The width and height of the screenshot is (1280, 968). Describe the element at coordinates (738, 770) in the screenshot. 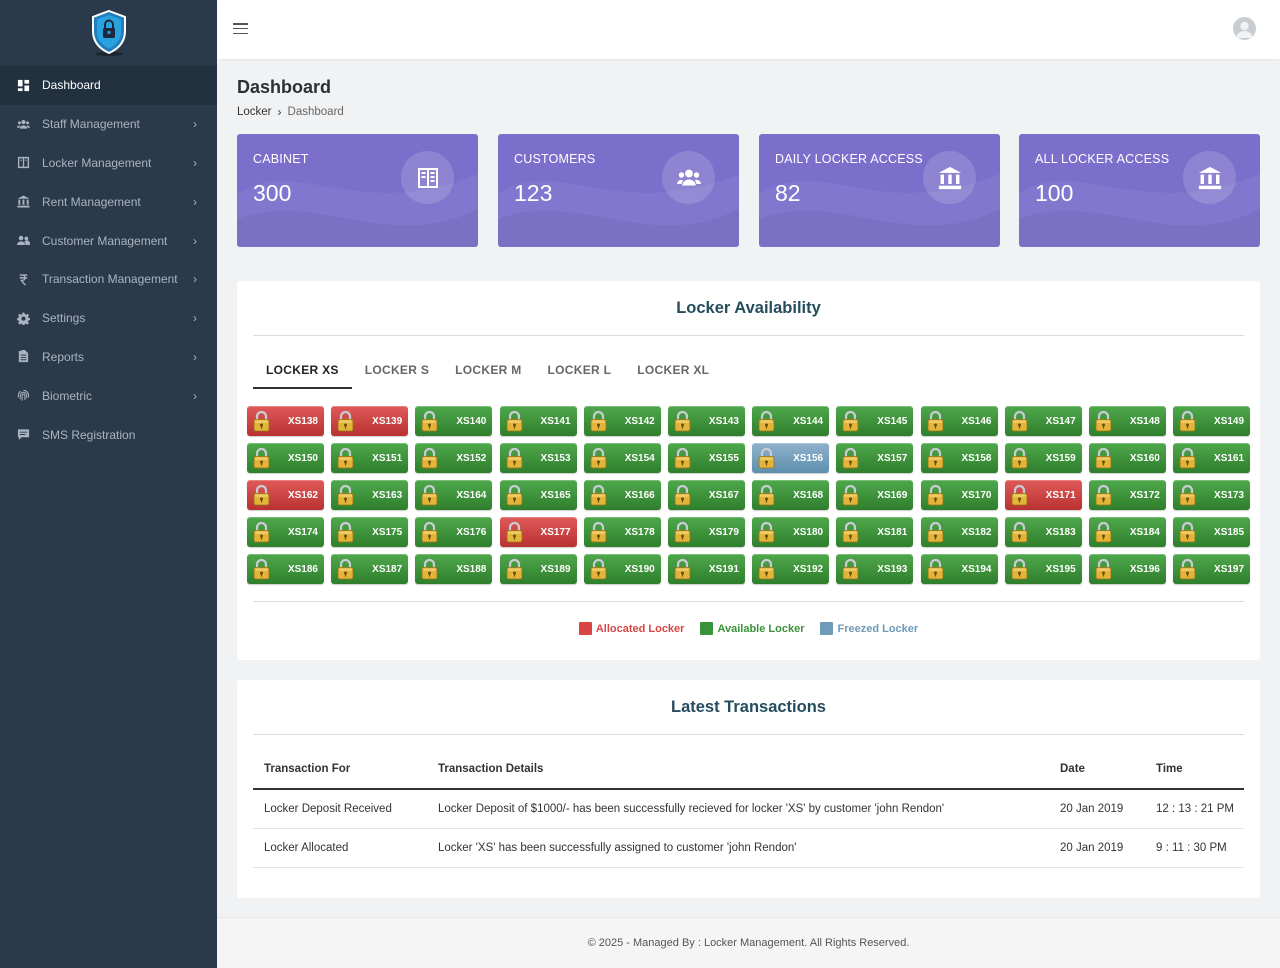

I see `column-header: Transaction Details` at that location.